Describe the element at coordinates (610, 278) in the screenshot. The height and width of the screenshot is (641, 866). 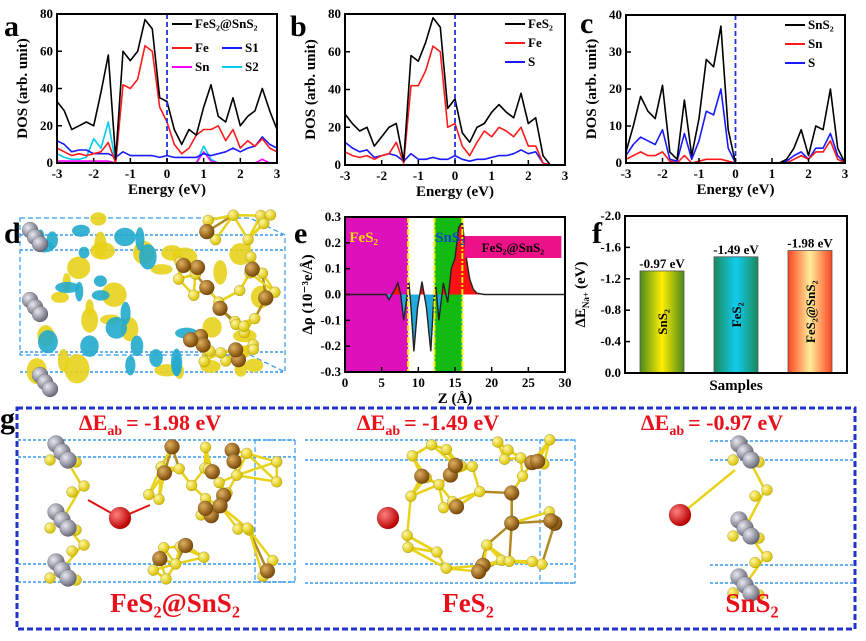
I see `y-tick-label: -1.2` at that location.